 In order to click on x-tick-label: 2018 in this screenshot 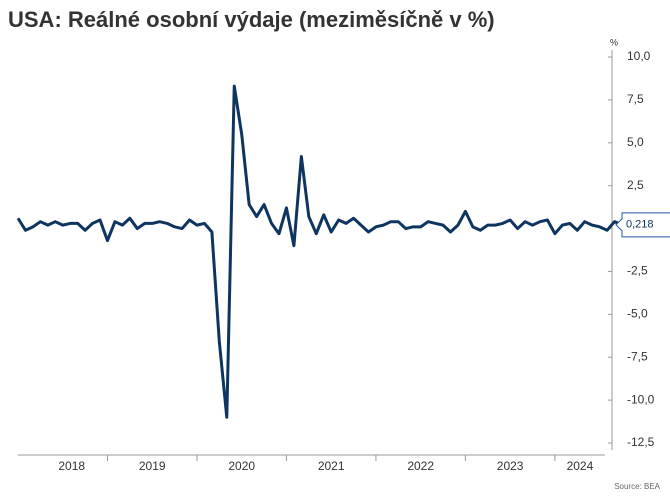, I will do `click(71, 466)`.